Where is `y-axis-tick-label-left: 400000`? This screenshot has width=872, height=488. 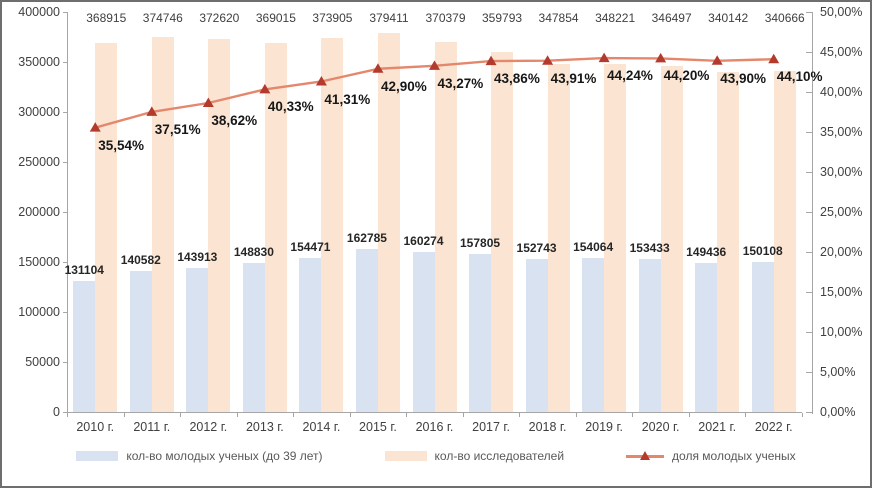 y-axis-tick-label-left: 400000 is located at coordinates (39, 12).